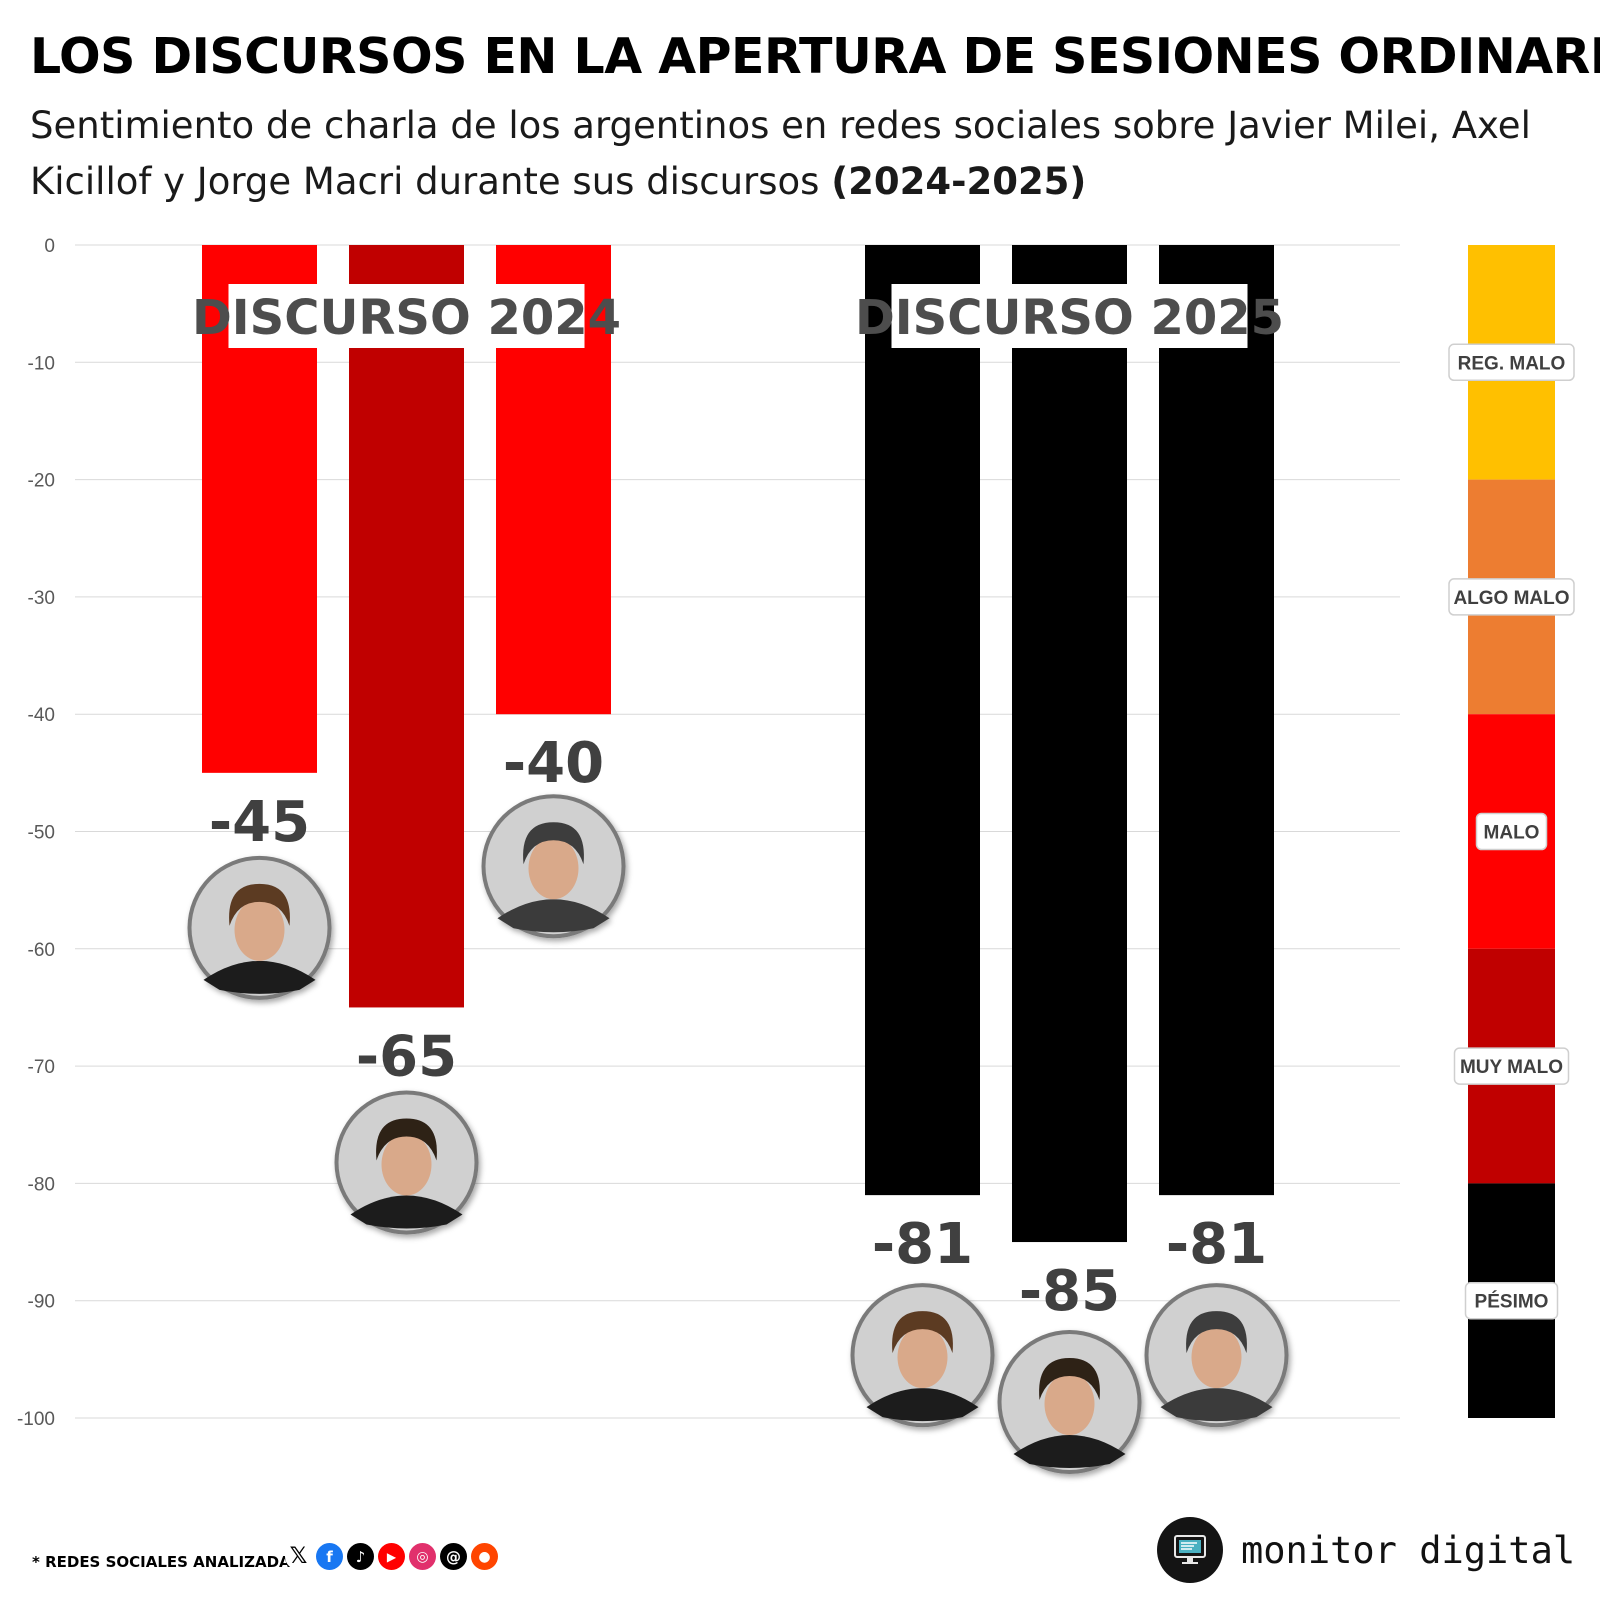 The image size is (1600, 1600). Describe the element at coordinates (259, 822) in the screenshot. I see `data-label: -45` at that location.